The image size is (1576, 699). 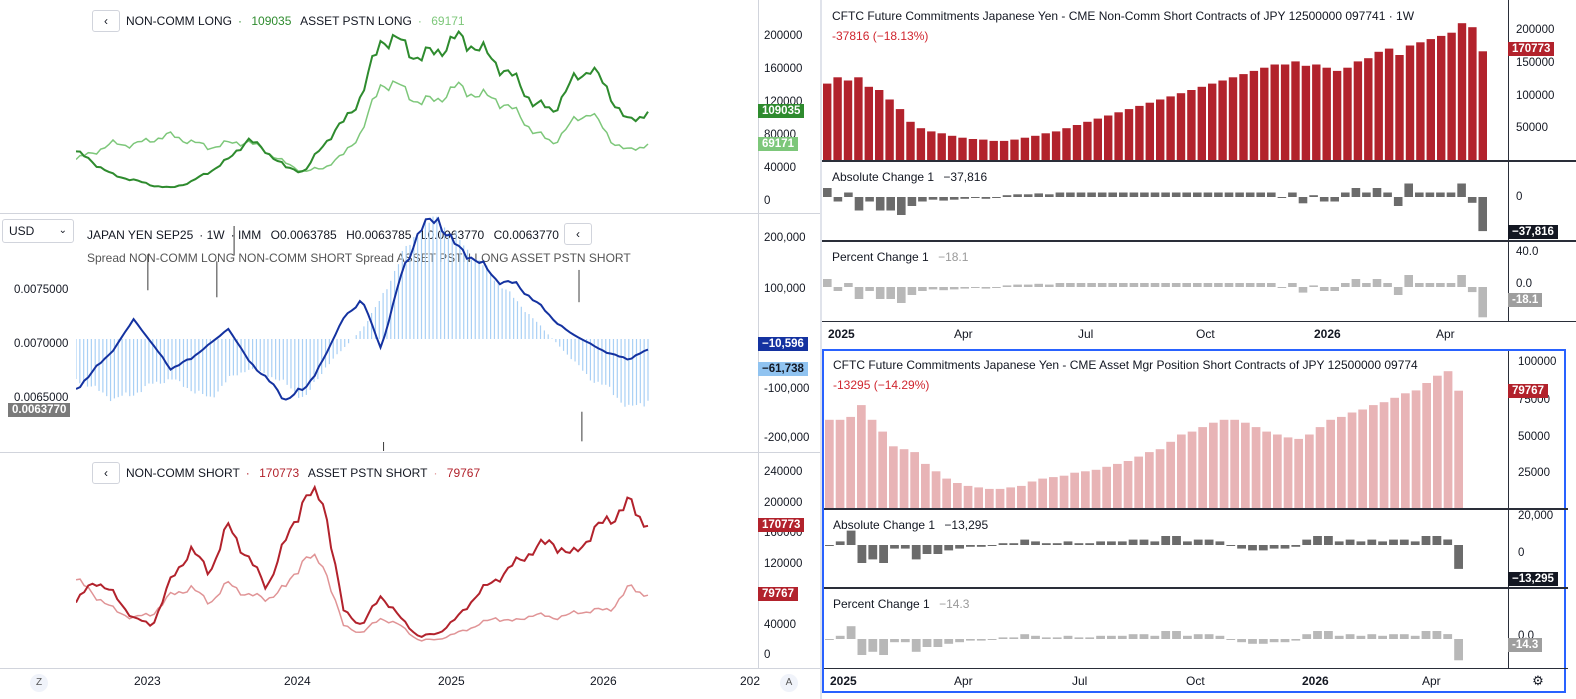 I want to click on chevron-down-icon: ⌄, so click(x=62, y=230).